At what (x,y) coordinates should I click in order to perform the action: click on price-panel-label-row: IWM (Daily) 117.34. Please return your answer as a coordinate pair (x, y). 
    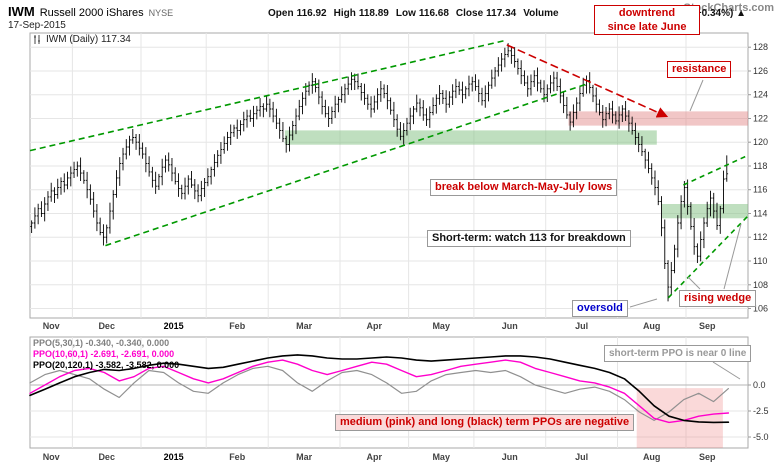
    Looking at the image, I should click on (82, 39).